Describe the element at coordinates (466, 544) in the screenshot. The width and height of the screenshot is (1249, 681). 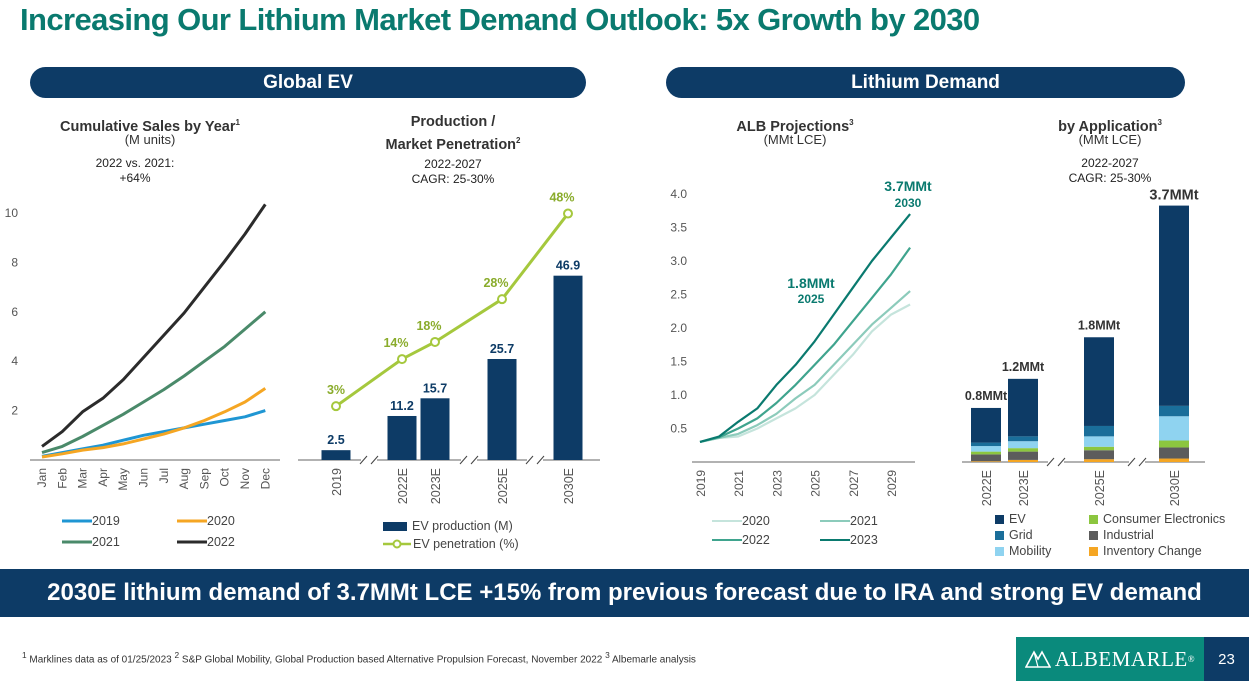
I see `legend-label-ev-penetration: EV penetration (%)` at that location.